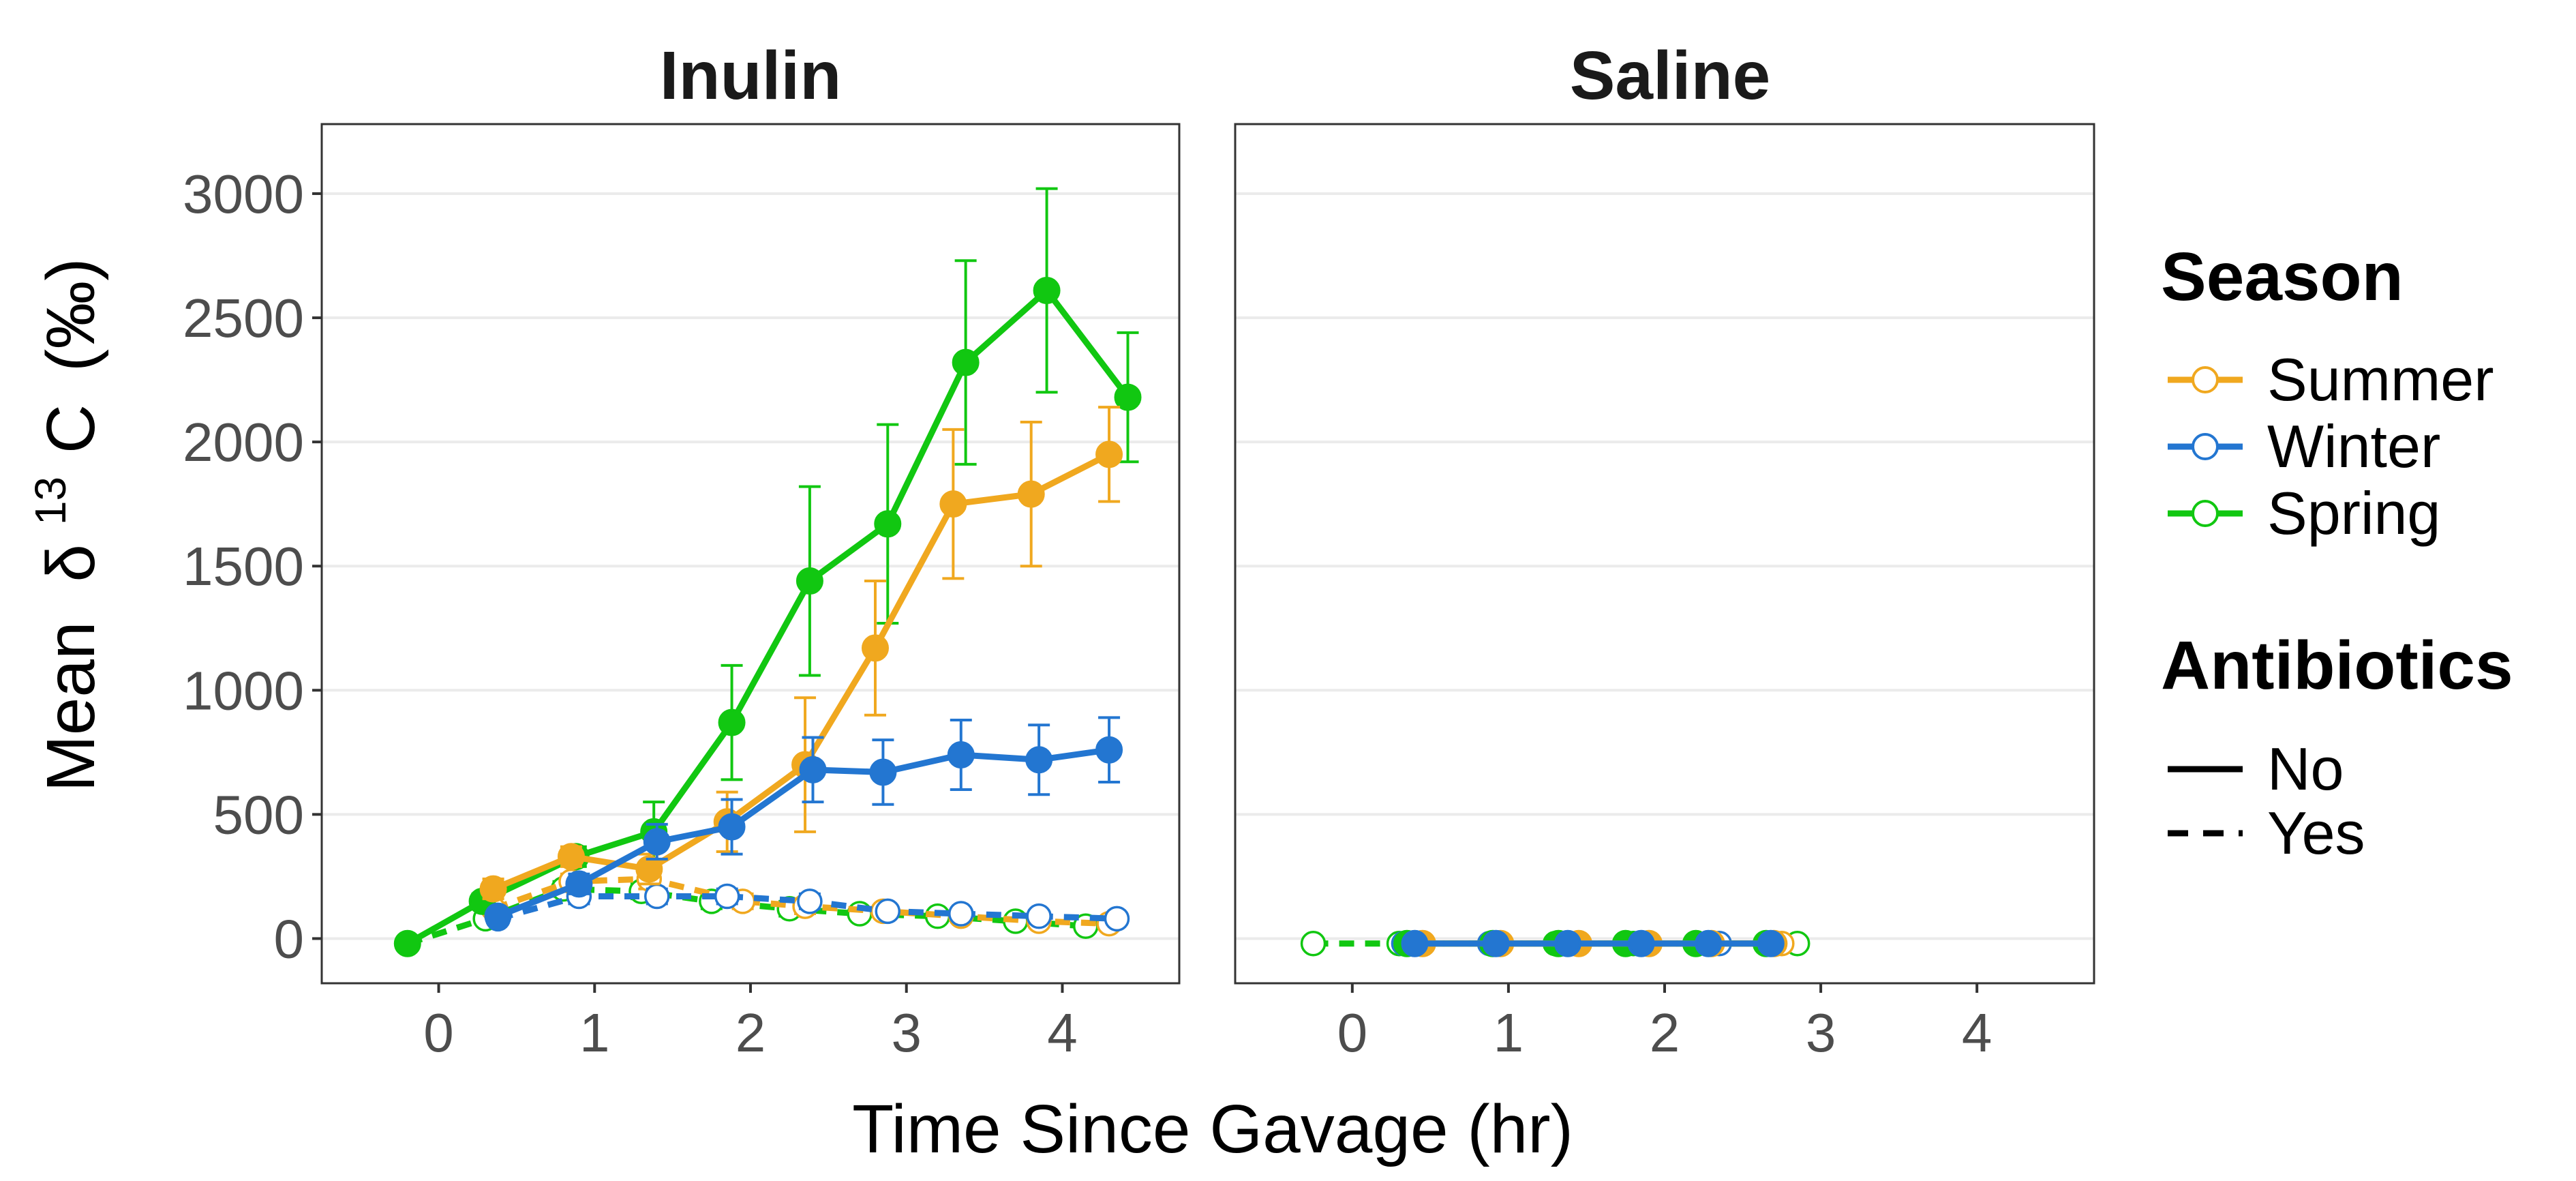 The width and height of the screenshot is (2576, 1181). I want to click on y-tick-label: 0, so click(289, 939).